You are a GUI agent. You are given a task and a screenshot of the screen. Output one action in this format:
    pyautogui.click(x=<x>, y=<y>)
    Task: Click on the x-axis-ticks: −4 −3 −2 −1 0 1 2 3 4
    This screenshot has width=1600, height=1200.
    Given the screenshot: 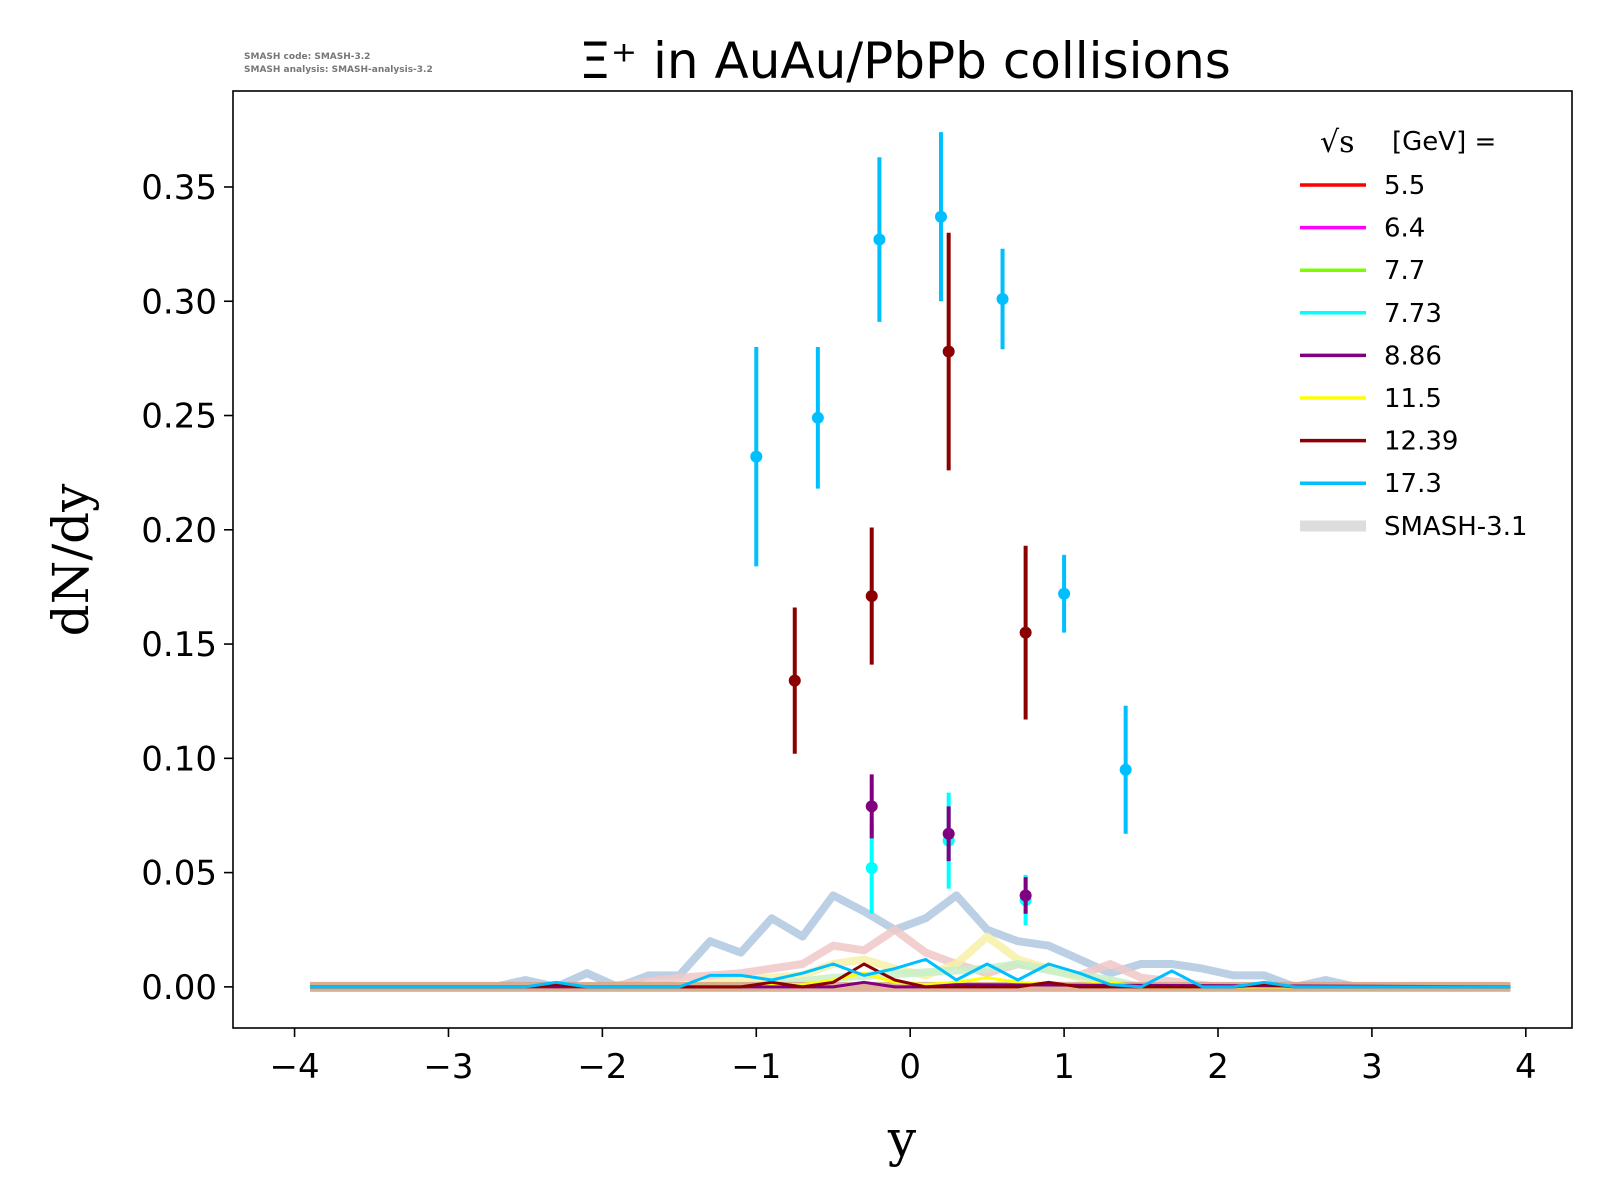 What is the action you would take?
    pyautogui.click(x=903, y=1057)
    